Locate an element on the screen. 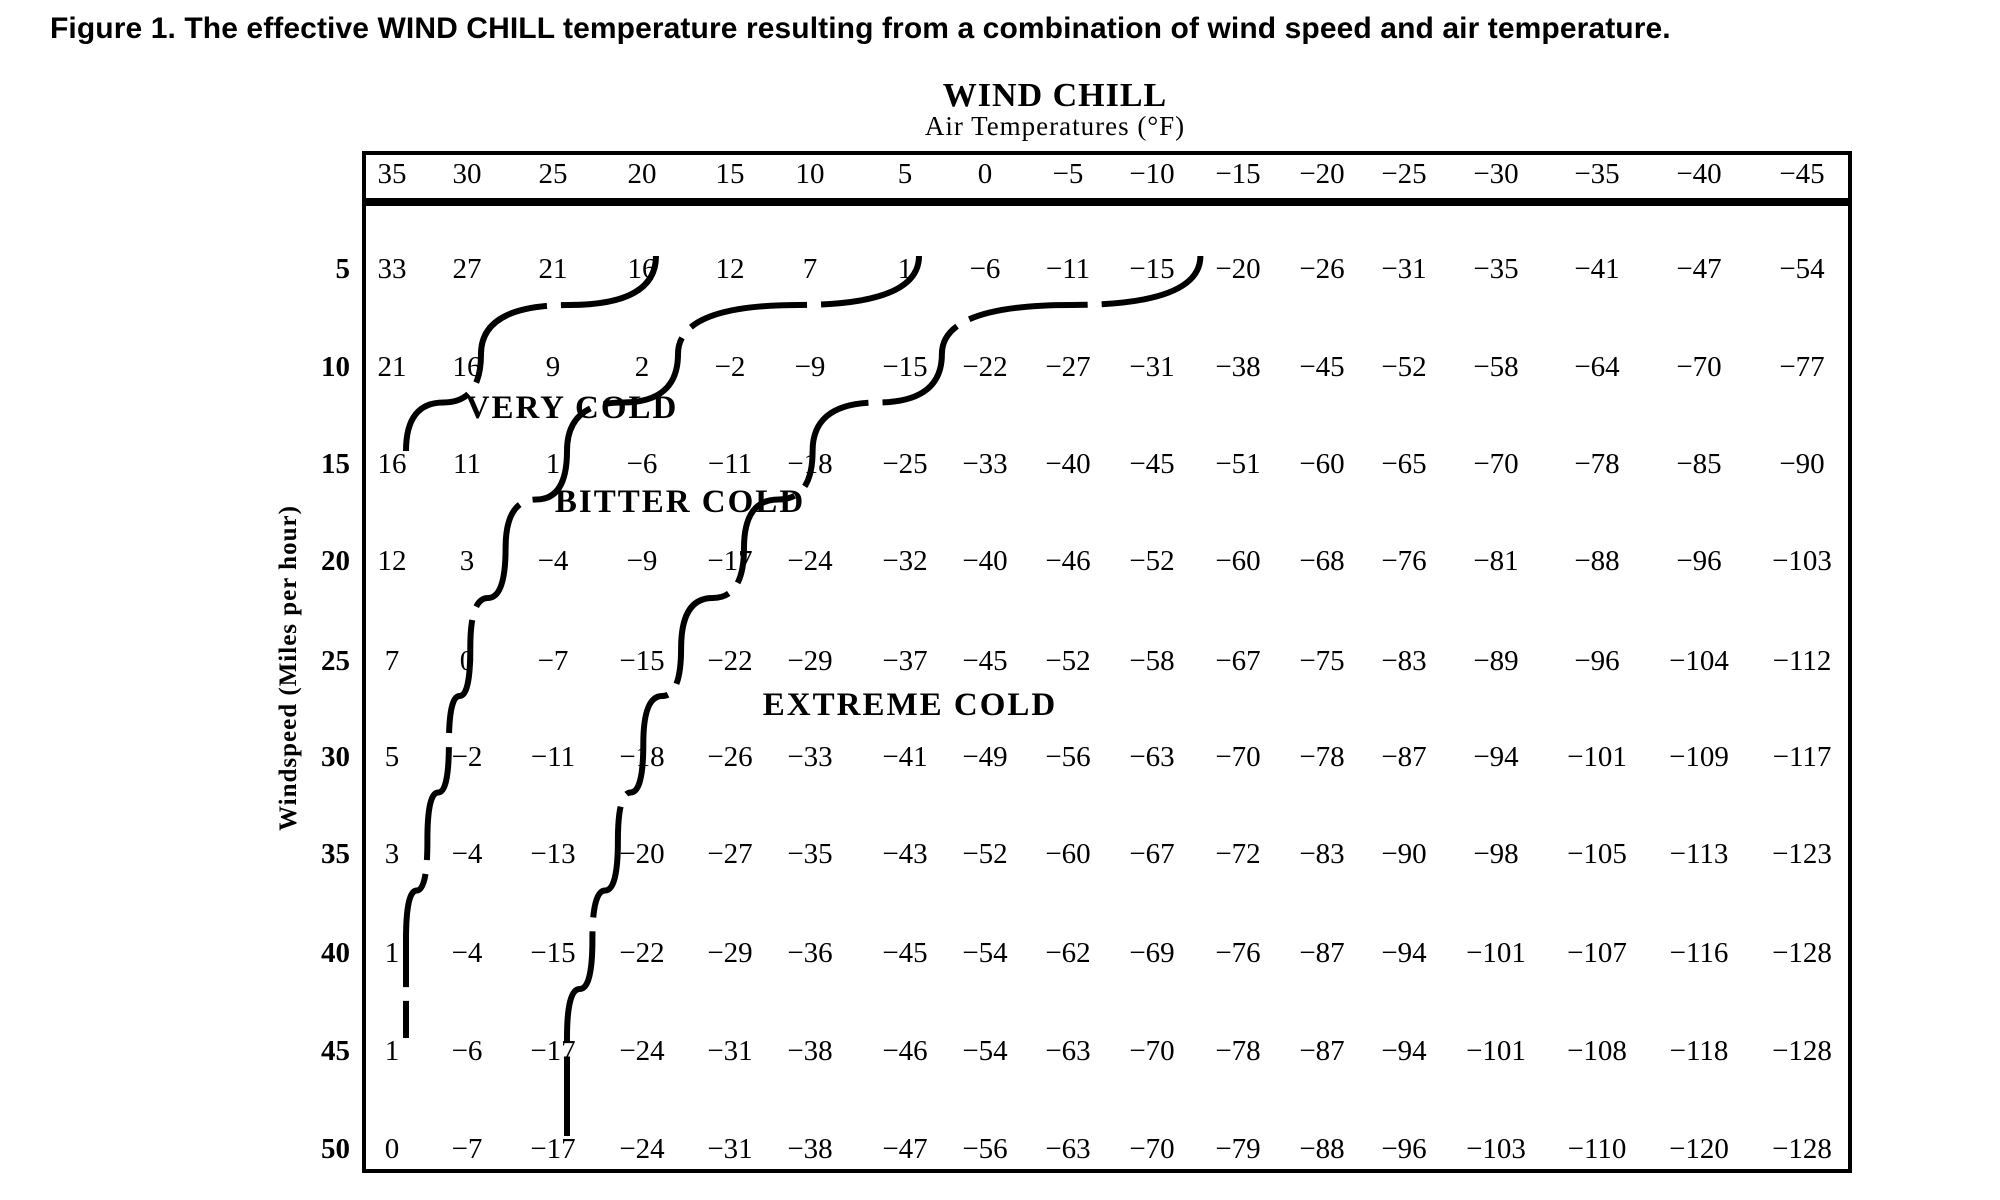 This screenshot has width=2000, height=1200. wind-chill-value: −85 is located at coordinates (1698, 464).